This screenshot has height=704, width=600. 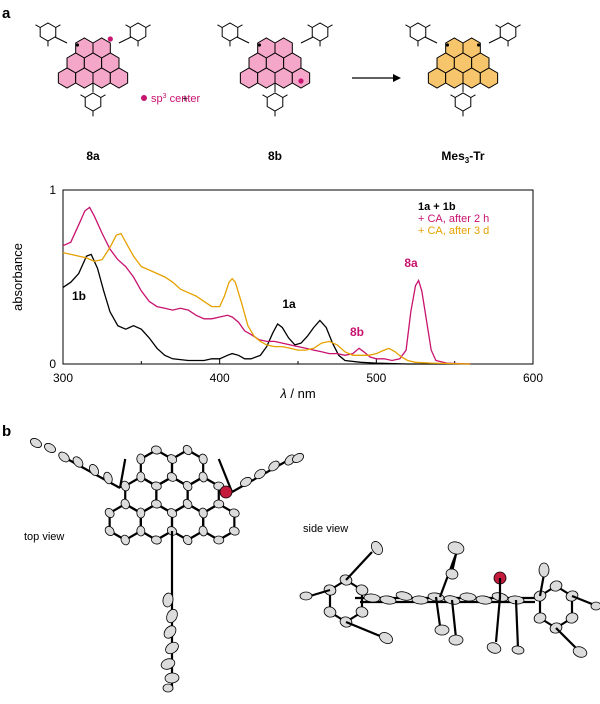 What do you see at coordinates (533, 378) in the screenshot?
I see `x-tick-label: 600` at bounding box center [533, 378].